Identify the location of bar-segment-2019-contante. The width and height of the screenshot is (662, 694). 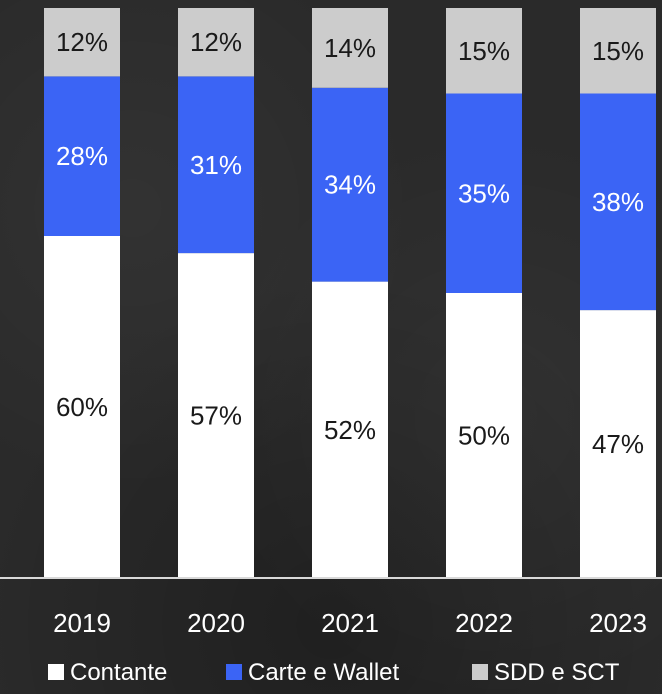
(82, 407).